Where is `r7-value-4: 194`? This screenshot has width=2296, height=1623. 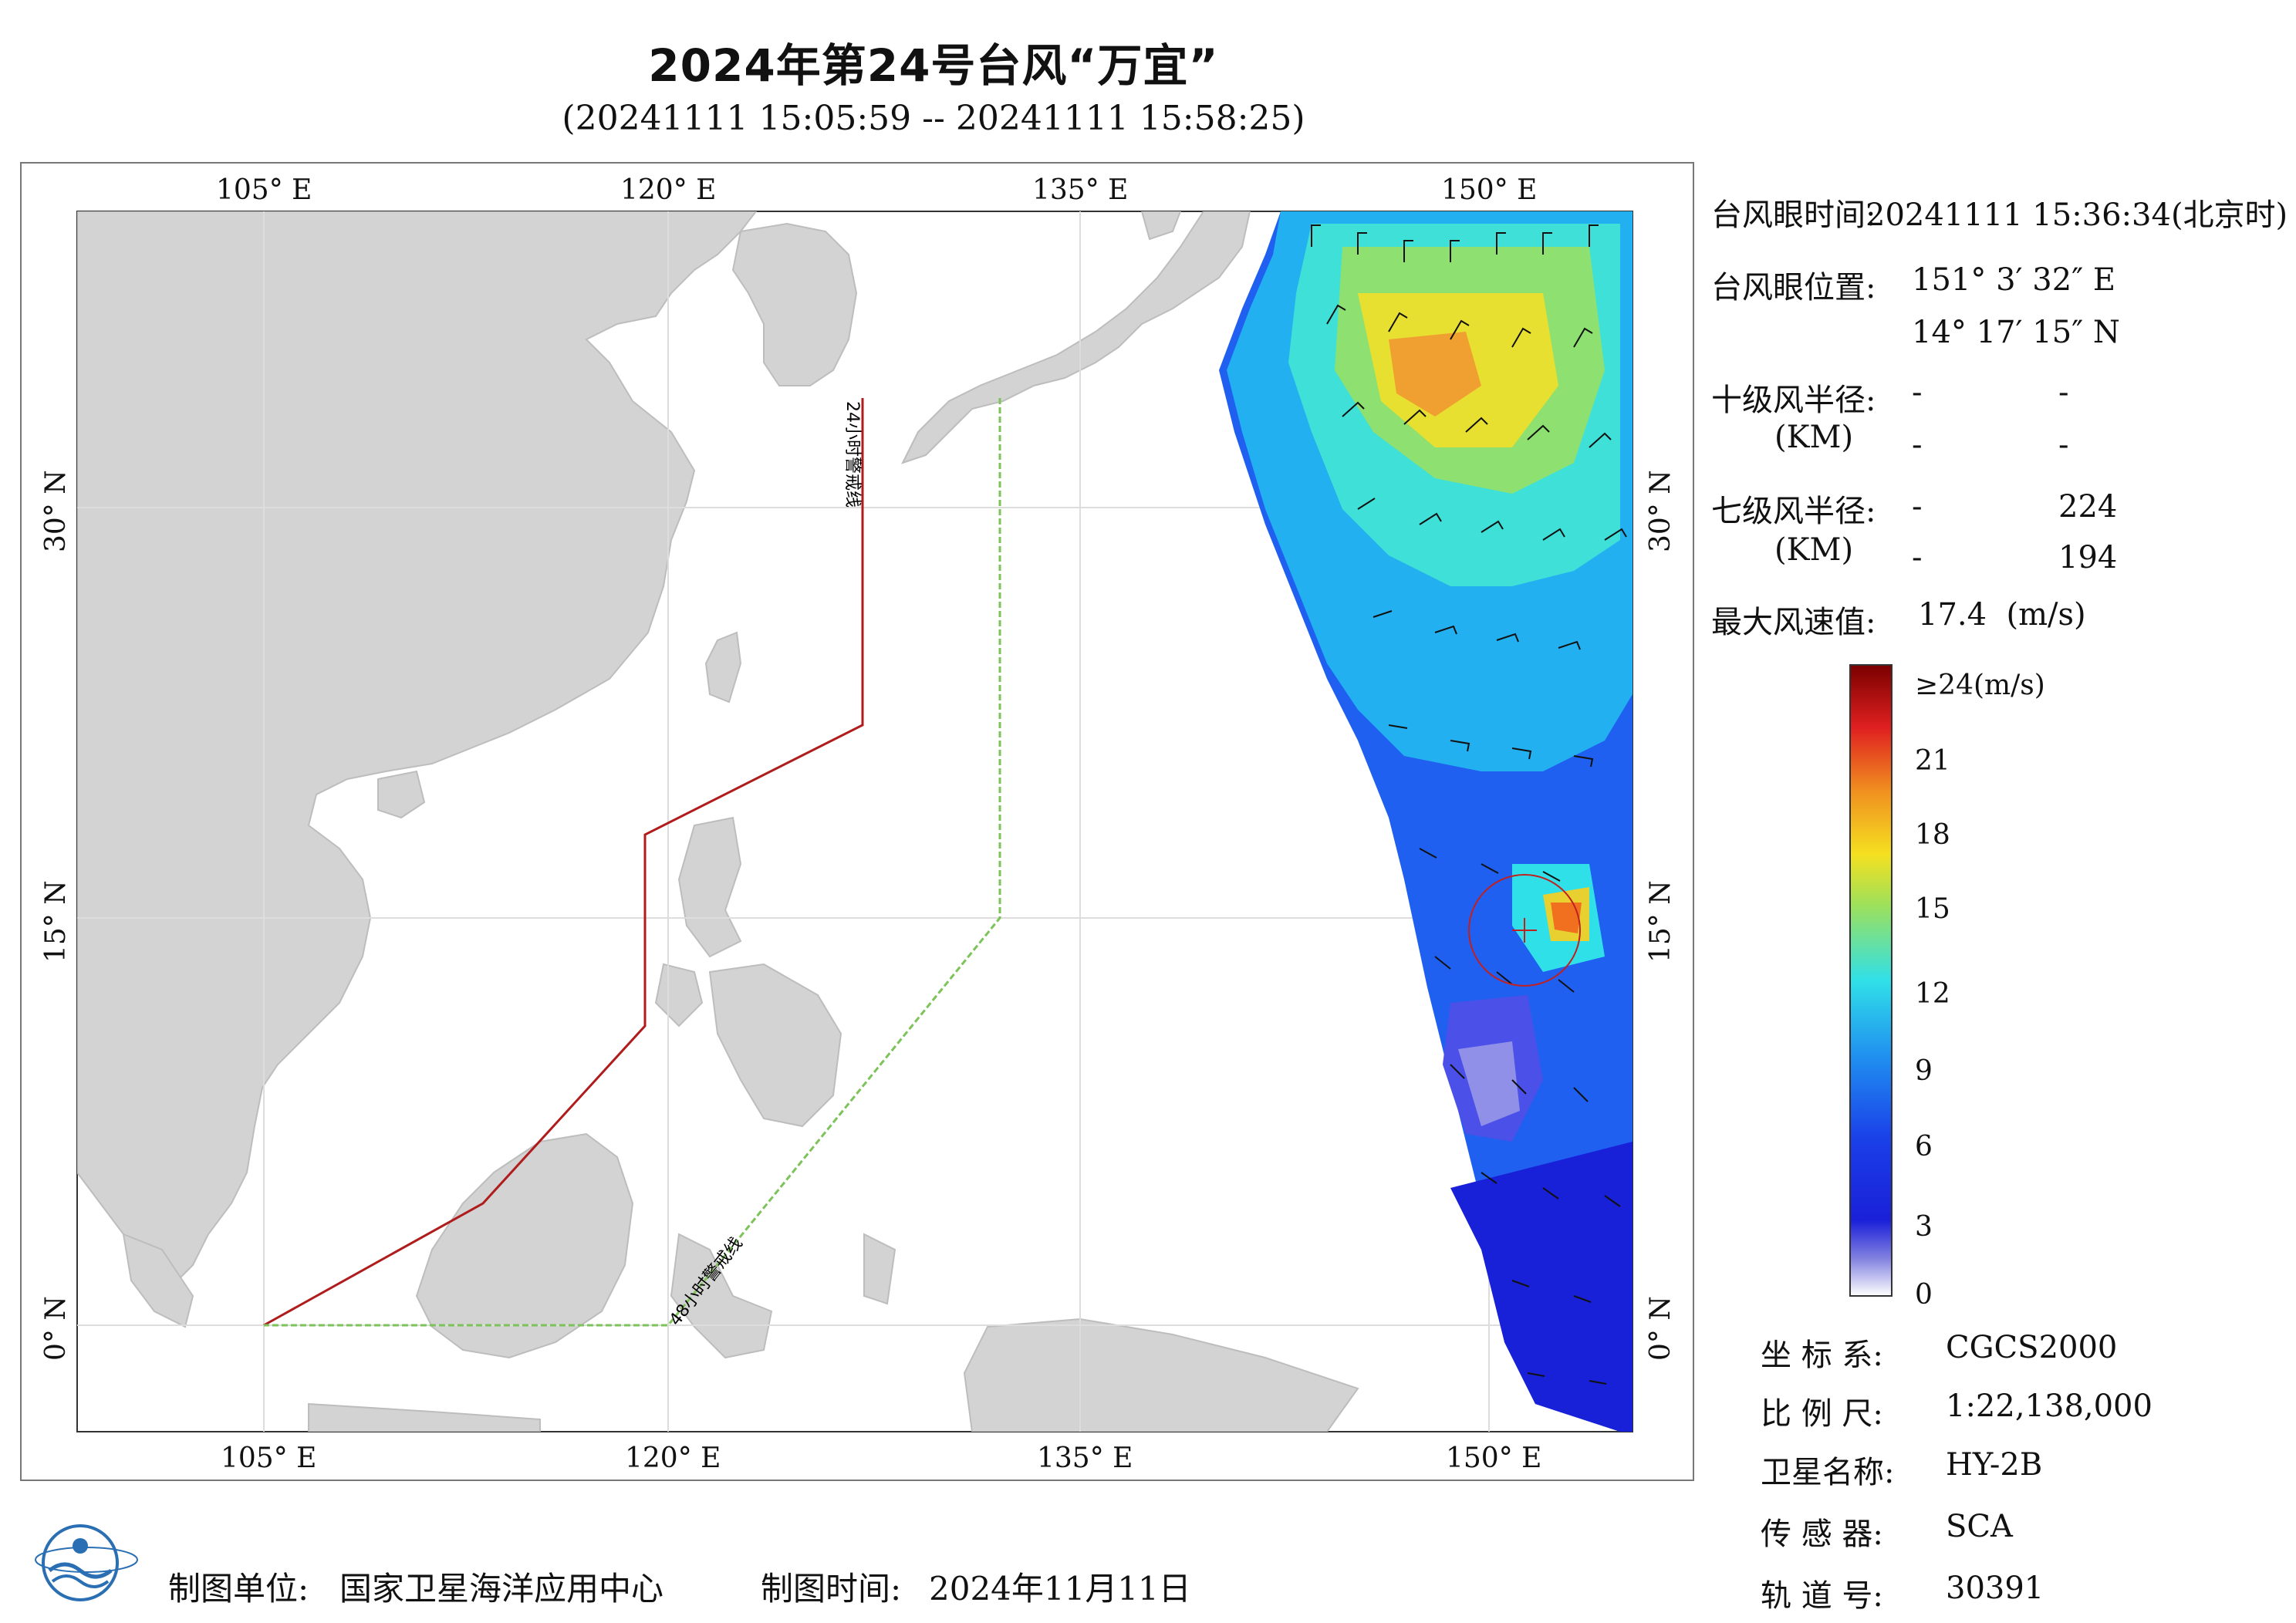 r7-value-4: 194 is located at coordinates (2088, 557).